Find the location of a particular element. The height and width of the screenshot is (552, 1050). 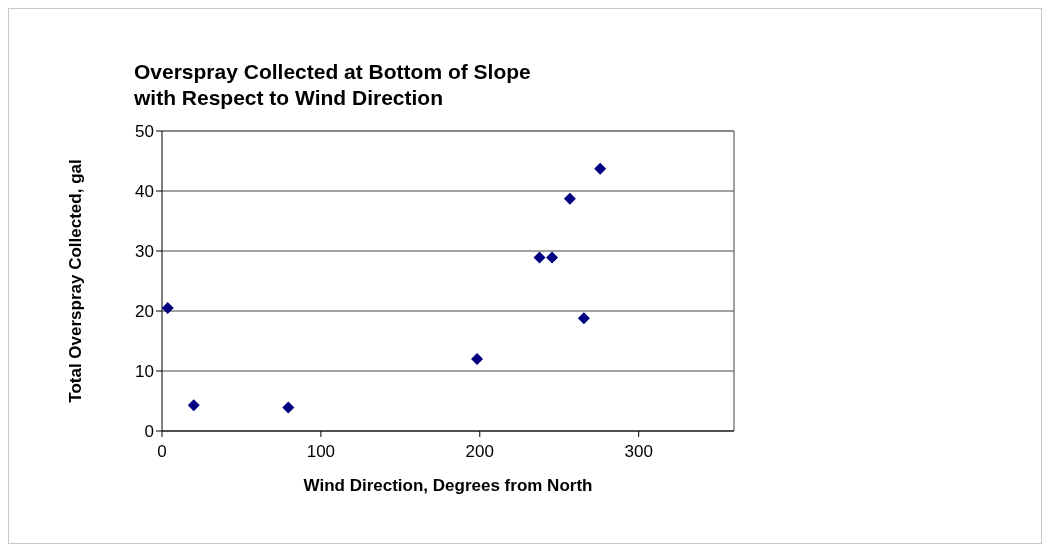

chart-title: Overspray Collected at Bottom of Slope with Respect to Wind Direction is located at coordinates (332, 85).